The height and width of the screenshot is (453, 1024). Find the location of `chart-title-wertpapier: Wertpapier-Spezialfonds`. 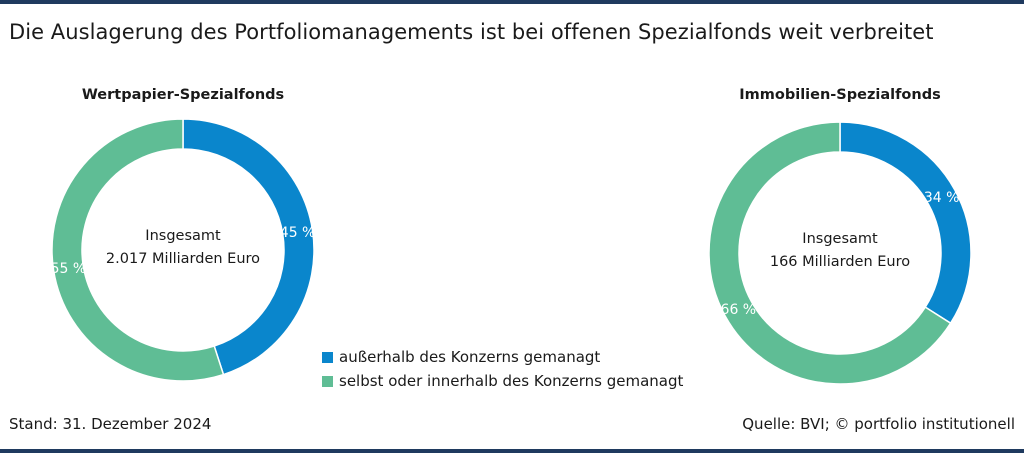

chart-title-wertpapier: Wertpapier-Spezialfonds is located at coordinates (183, 95).